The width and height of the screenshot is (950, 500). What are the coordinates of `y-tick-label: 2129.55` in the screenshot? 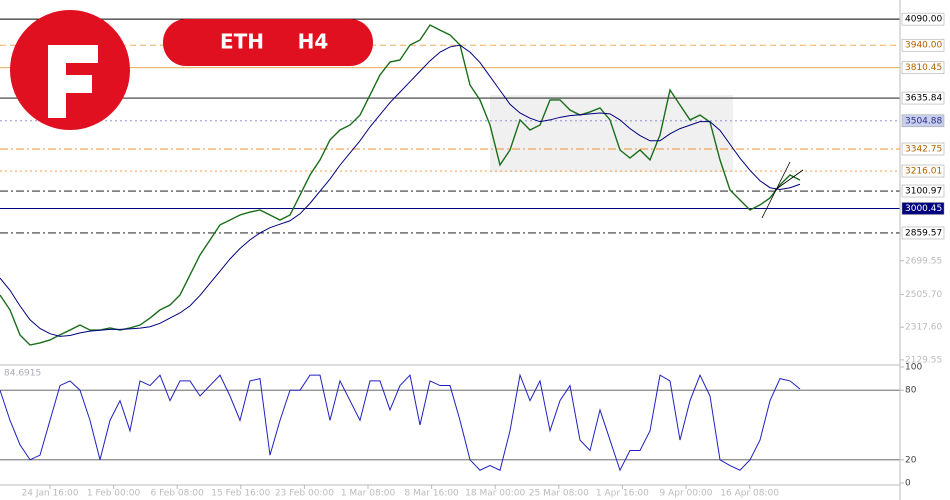 It's located at (923, 360).